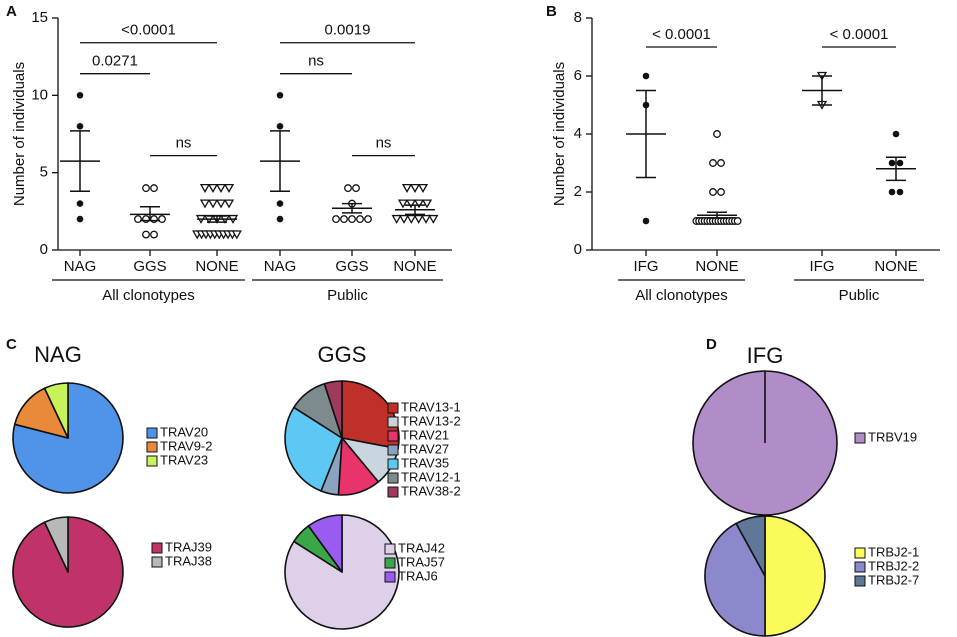 This screenshot has height=637, width=957. Describe the element at coordinates (893, 565) in the screenshot. I see `legend-label: TRBJ2-2` at that location.